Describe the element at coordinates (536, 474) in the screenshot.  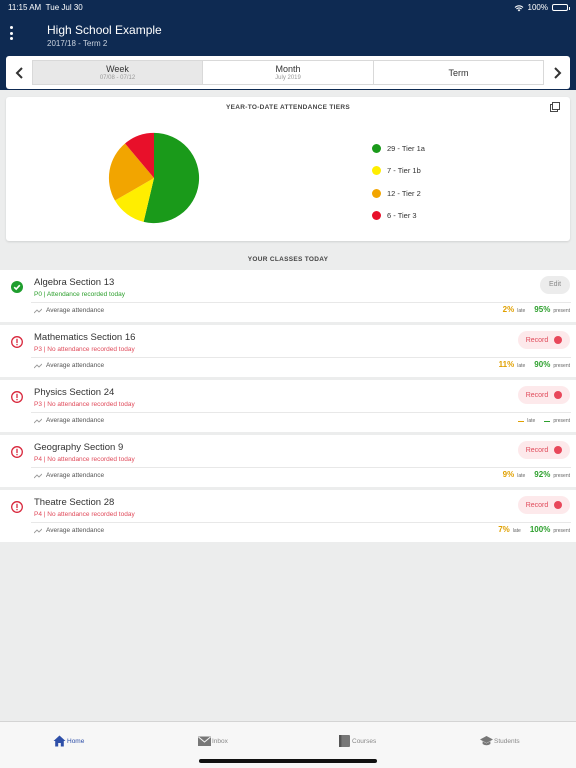
I see `attendance-stats: 9% late 92% present` at that location.